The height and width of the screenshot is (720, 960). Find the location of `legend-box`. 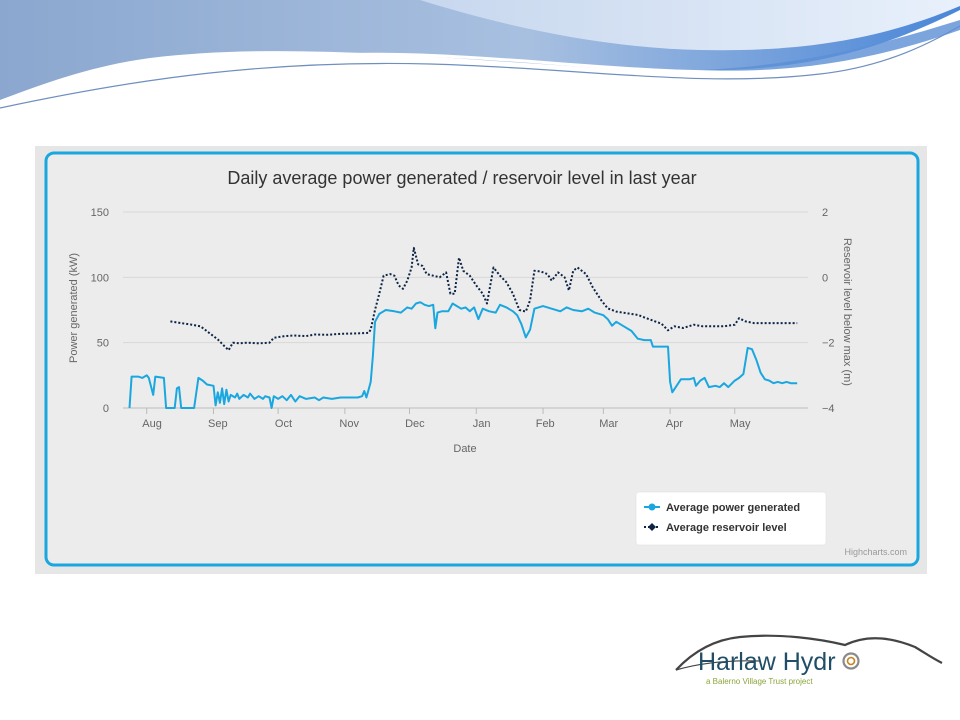

legend-box is located at coordinates (731, 518).